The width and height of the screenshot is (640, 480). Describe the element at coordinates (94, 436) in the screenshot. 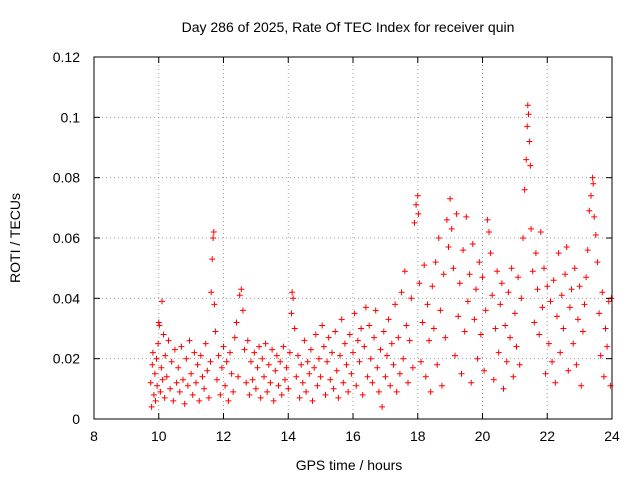

I see `x-tick-label: 8` at that location.